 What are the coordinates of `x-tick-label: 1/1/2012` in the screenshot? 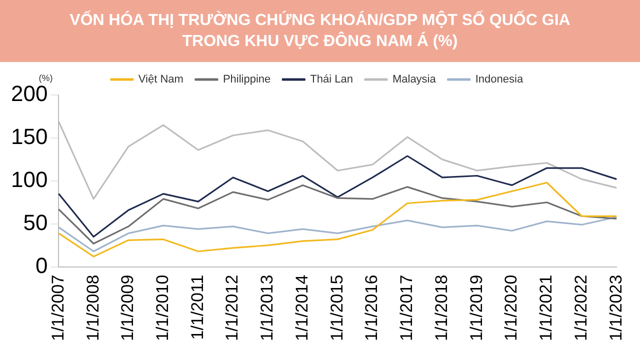 It's located at (232, 308).